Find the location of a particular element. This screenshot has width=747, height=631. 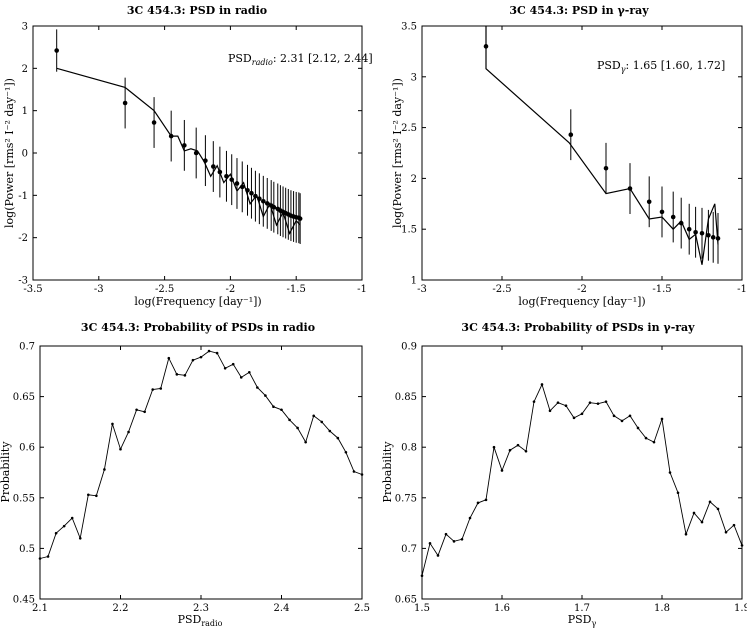

y-tick-label: 0.9 is located at coordinates (409, 347).